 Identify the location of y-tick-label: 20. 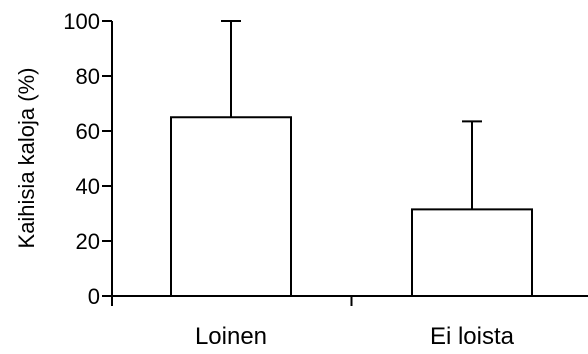
(88, 241).